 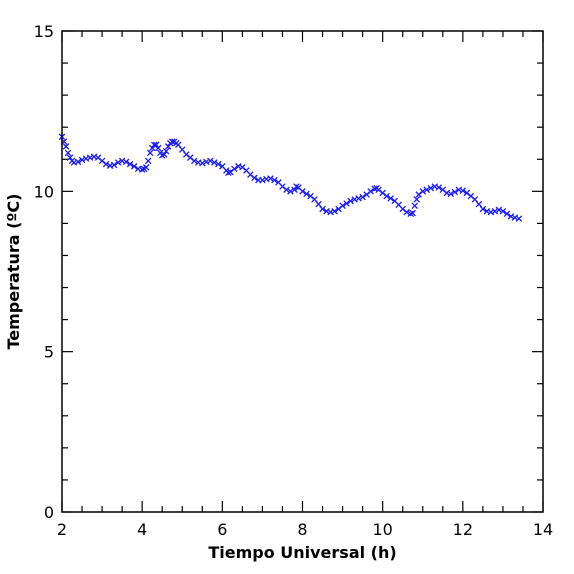 I want to click on x-tick-label: 6, so click(x=222, y=529).